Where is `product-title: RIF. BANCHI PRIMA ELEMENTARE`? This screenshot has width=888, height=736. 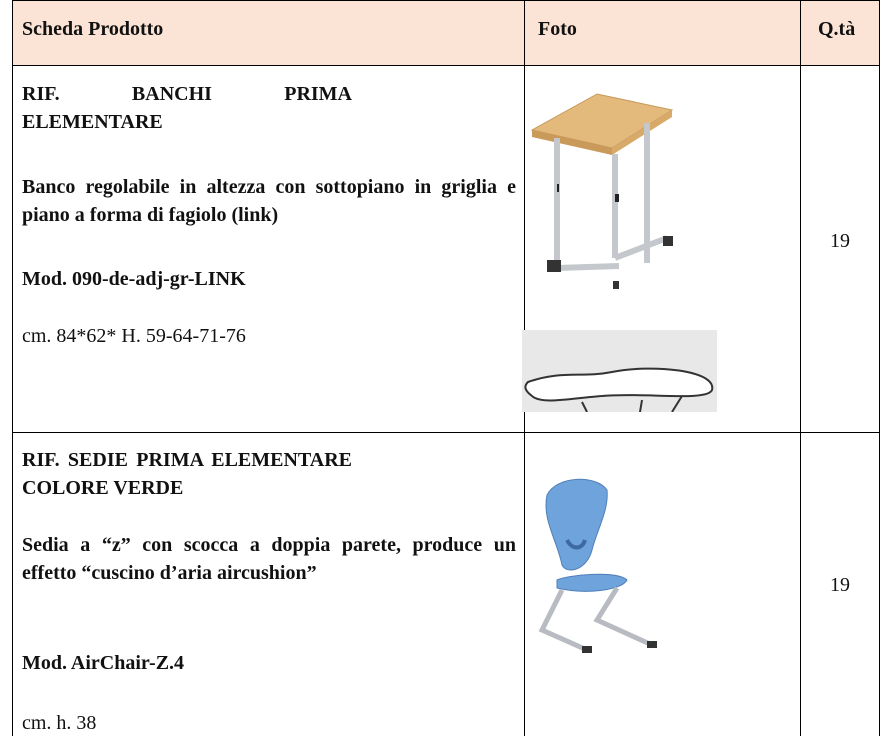 product-title: RIF. BANCHI PRIMA ELEMENTARE is located at coordinates (187, 108).